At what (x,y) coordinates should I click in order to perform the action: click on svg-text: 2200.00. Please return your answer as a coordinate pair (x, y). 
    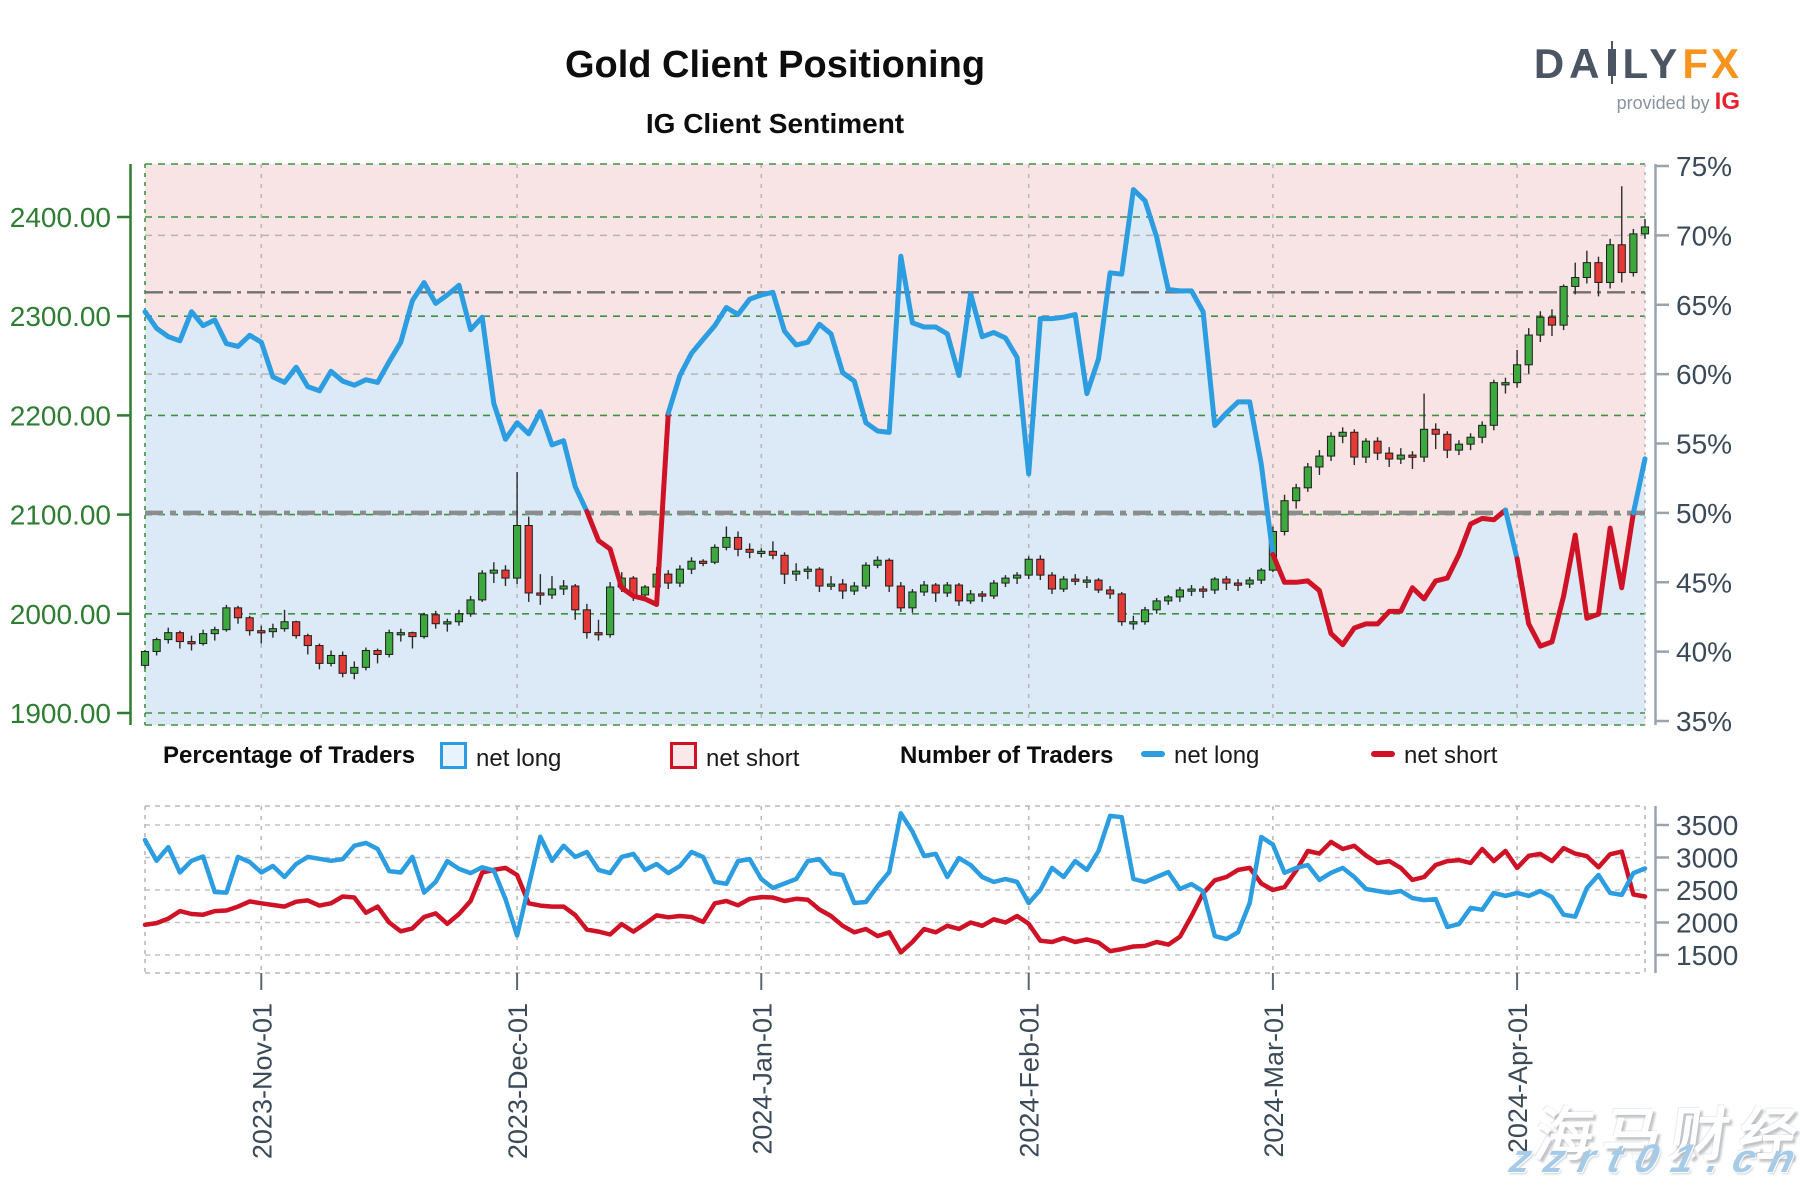
    Looking at the image, I should click on (60, 415).